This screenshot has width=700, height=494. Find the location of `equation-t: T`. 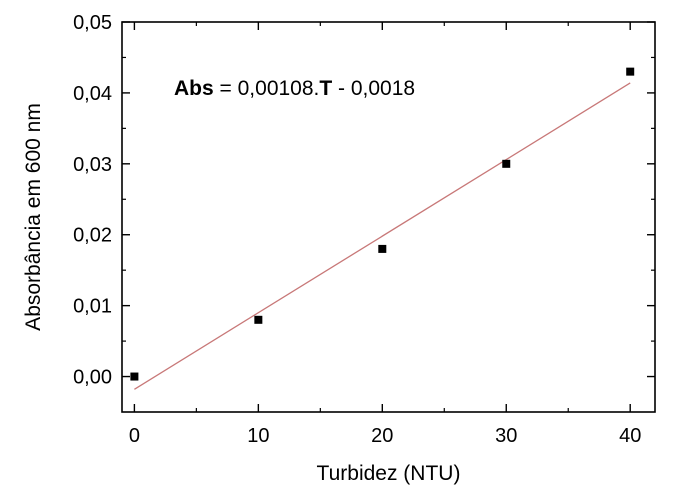

equation-t: T is located at coordinates (325, 88).